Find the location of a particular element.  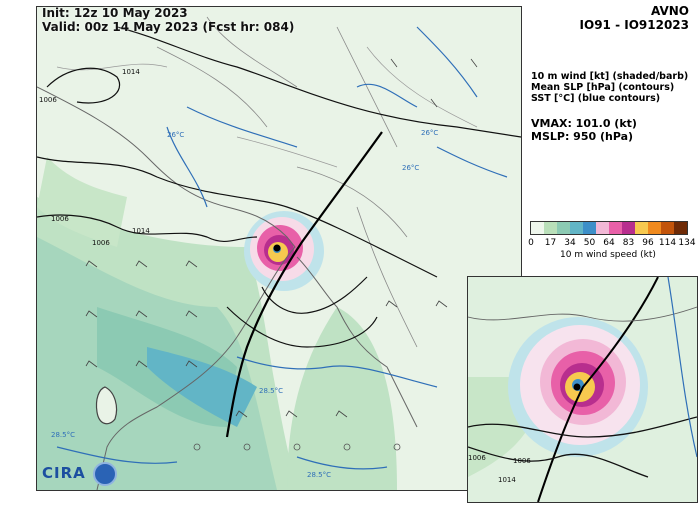

slp-label-3: 1006 is located at coordinates (60, 219).